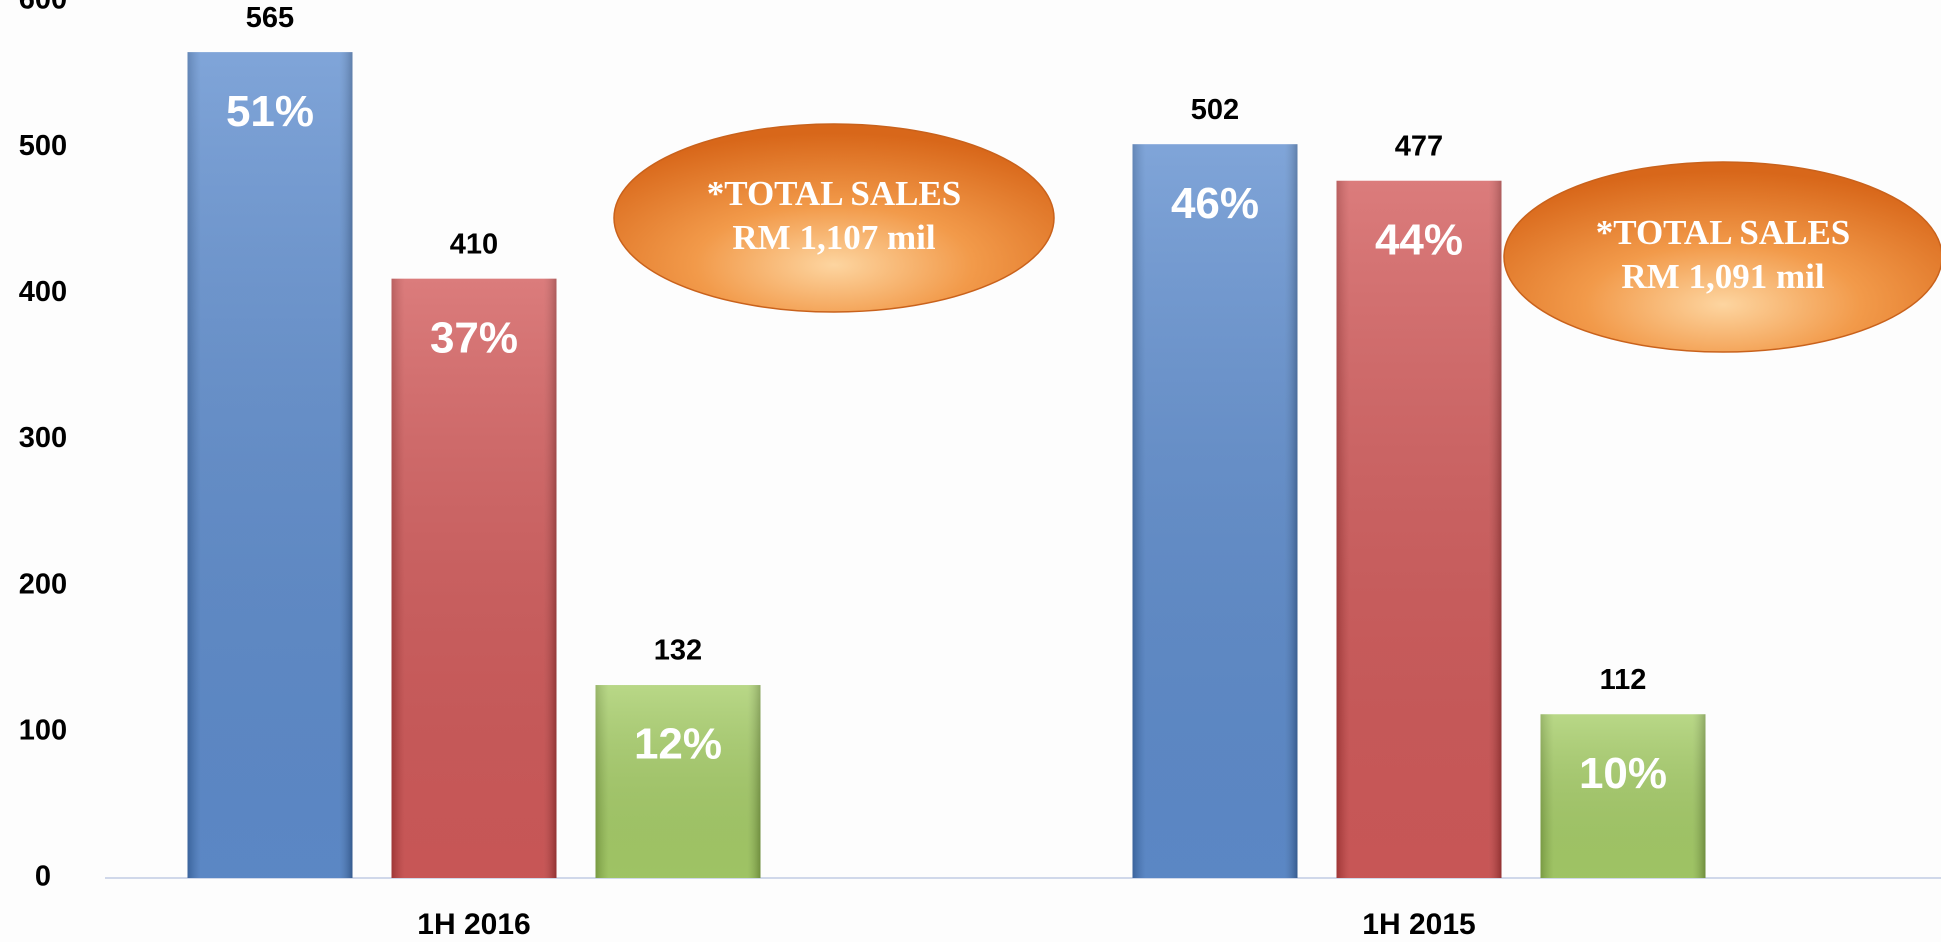 This screenshot has height=942, width=1941. Describe the element at coordinates (833, 237) in the screenshot. I see `annotation-text: RM 1,107 mil` at that location.